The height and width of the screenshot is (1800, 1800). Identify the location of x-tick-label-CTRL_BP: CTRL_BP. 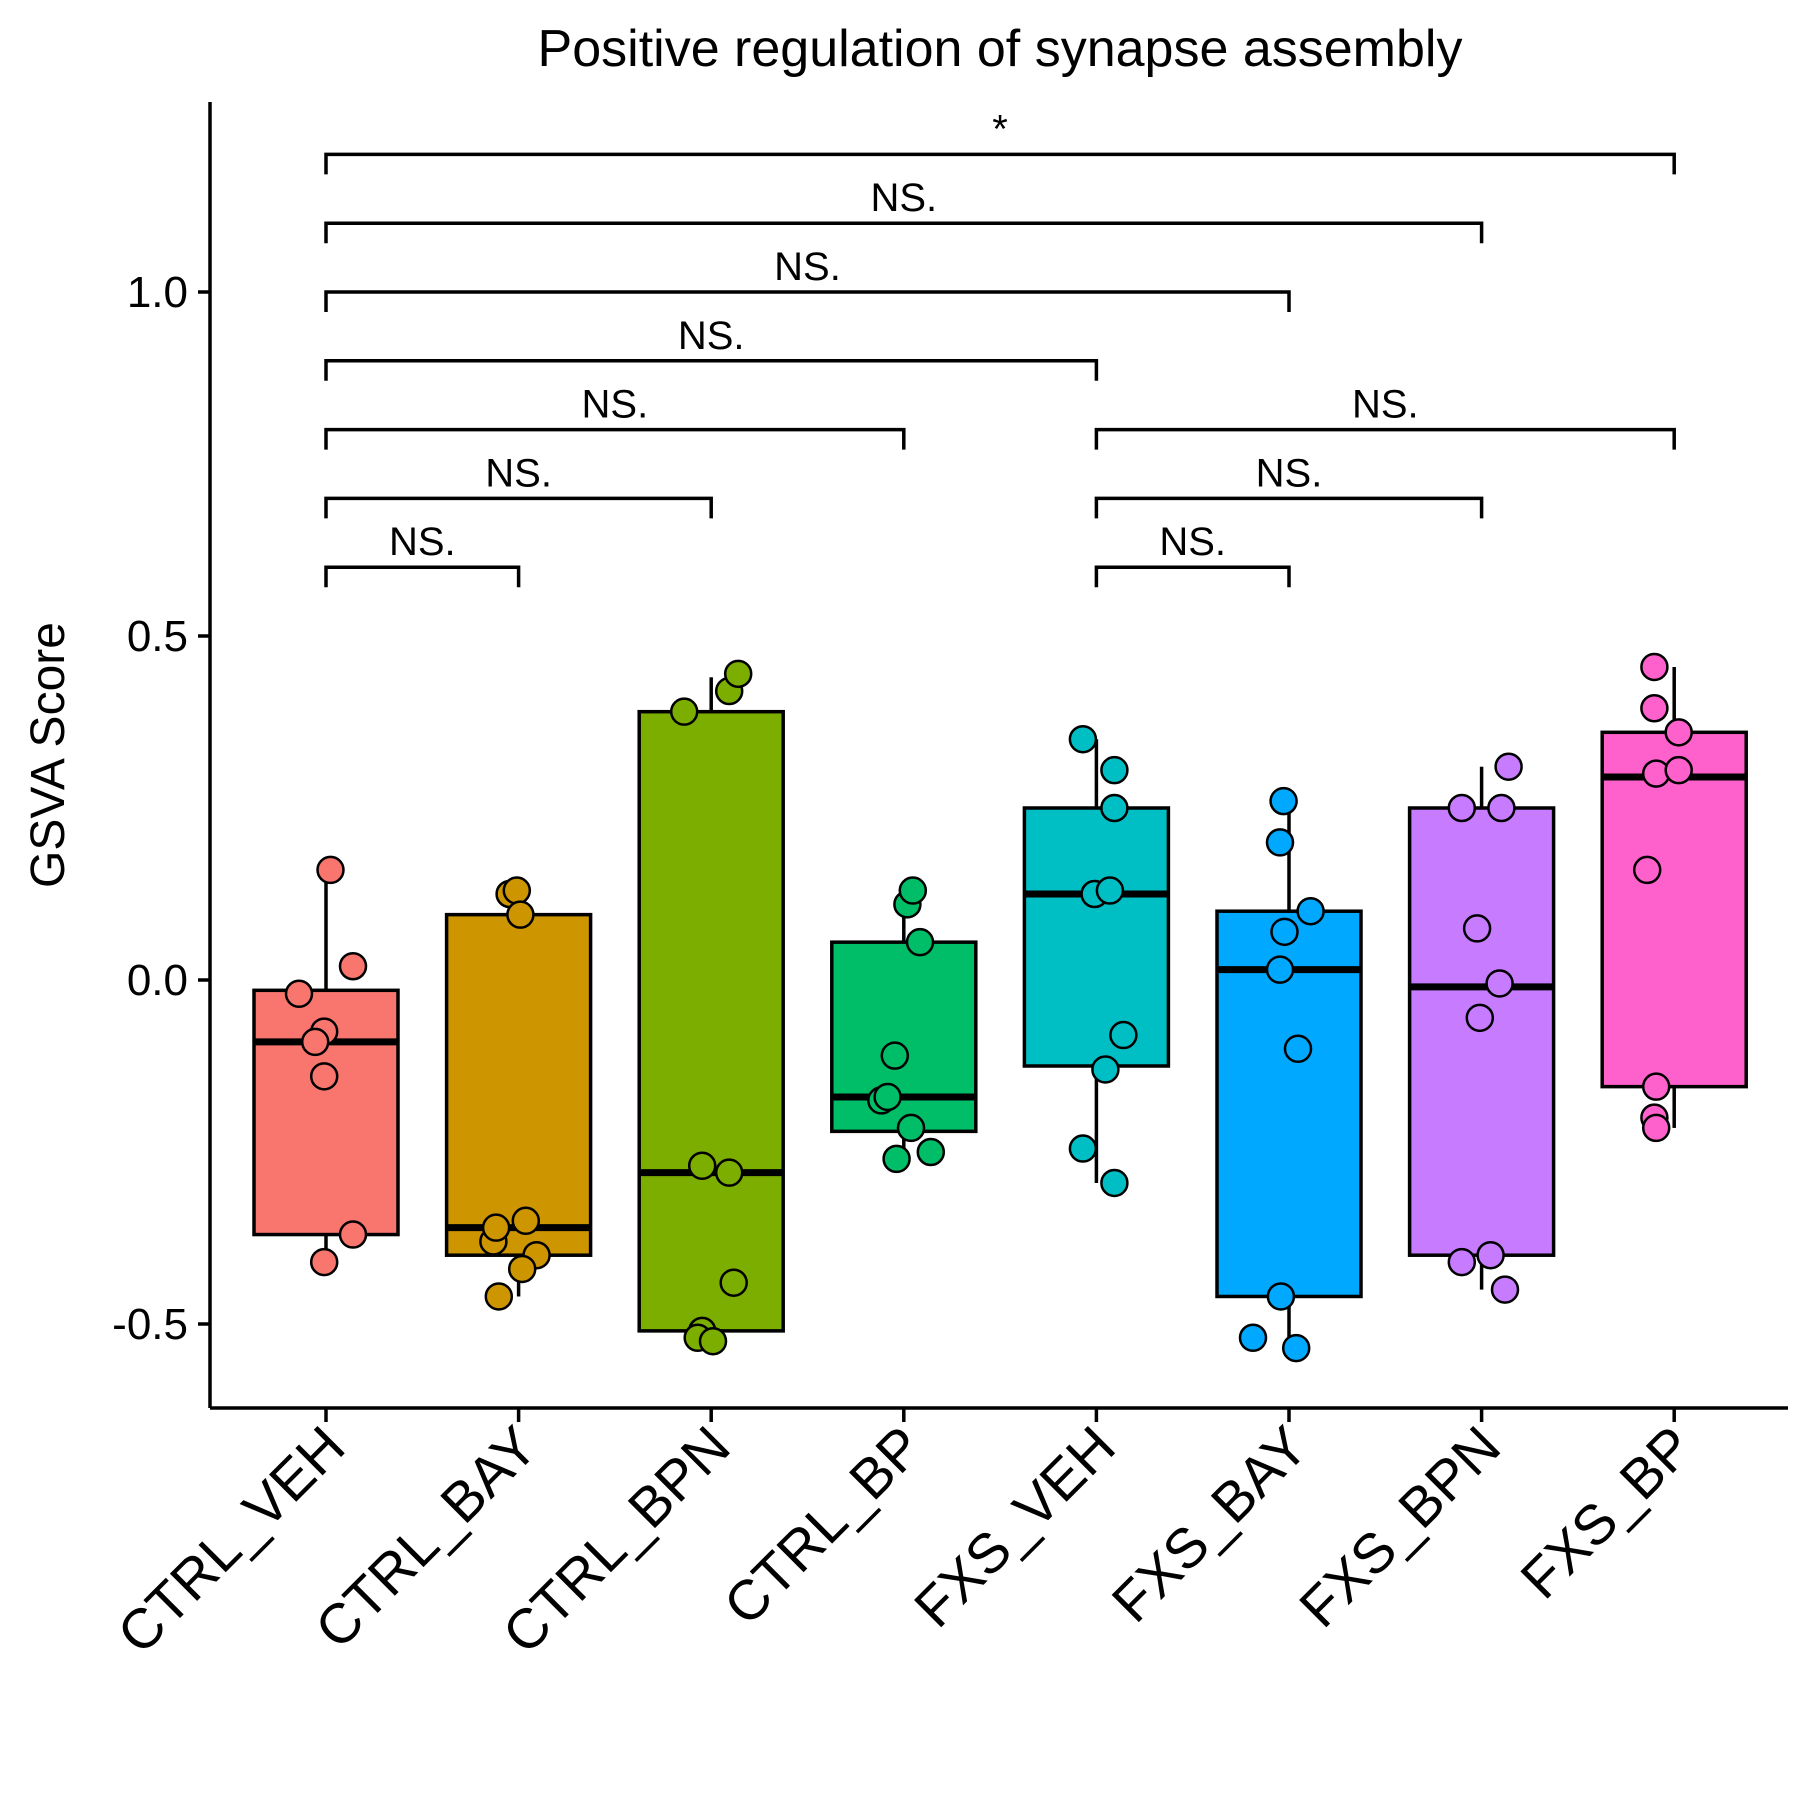
(822, 1525).